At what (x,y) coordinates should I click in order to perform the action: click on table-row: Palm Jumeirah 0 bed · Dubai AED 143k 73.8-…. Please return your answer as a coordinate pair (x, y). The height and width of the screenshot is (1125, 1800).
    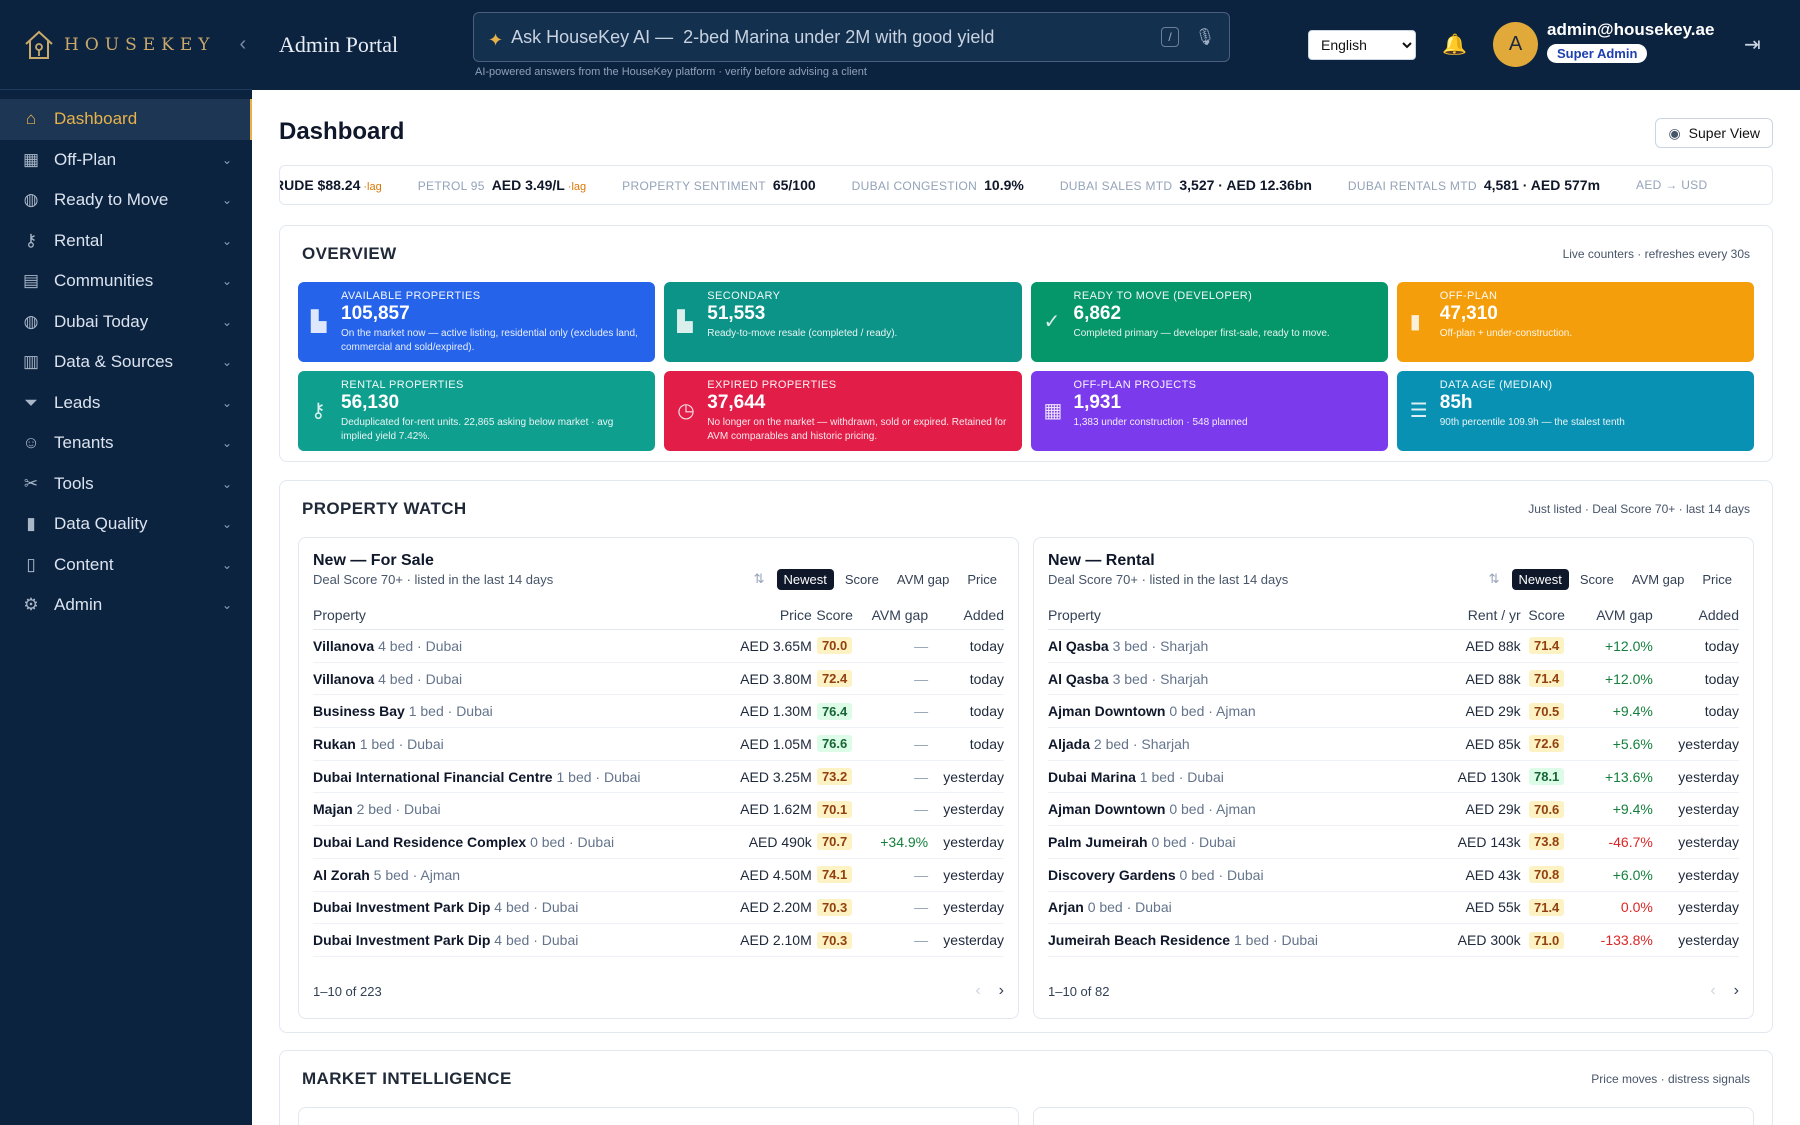
    Looking at the image, I should click on (1393, 842).